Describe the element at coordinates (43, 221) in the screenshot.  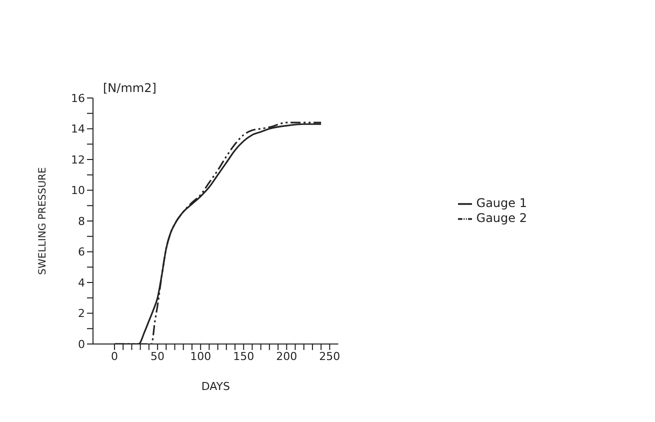
I see `y-axis-title: SWELLING PRESSURE` at that location.